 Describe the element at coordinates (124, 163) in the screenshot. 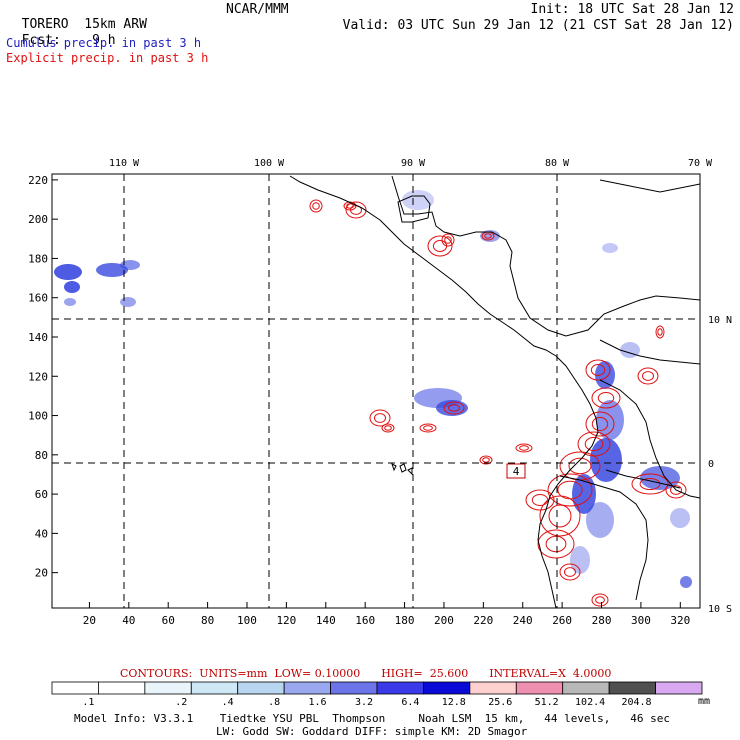

I see `lon-label: 110 W` at that location.